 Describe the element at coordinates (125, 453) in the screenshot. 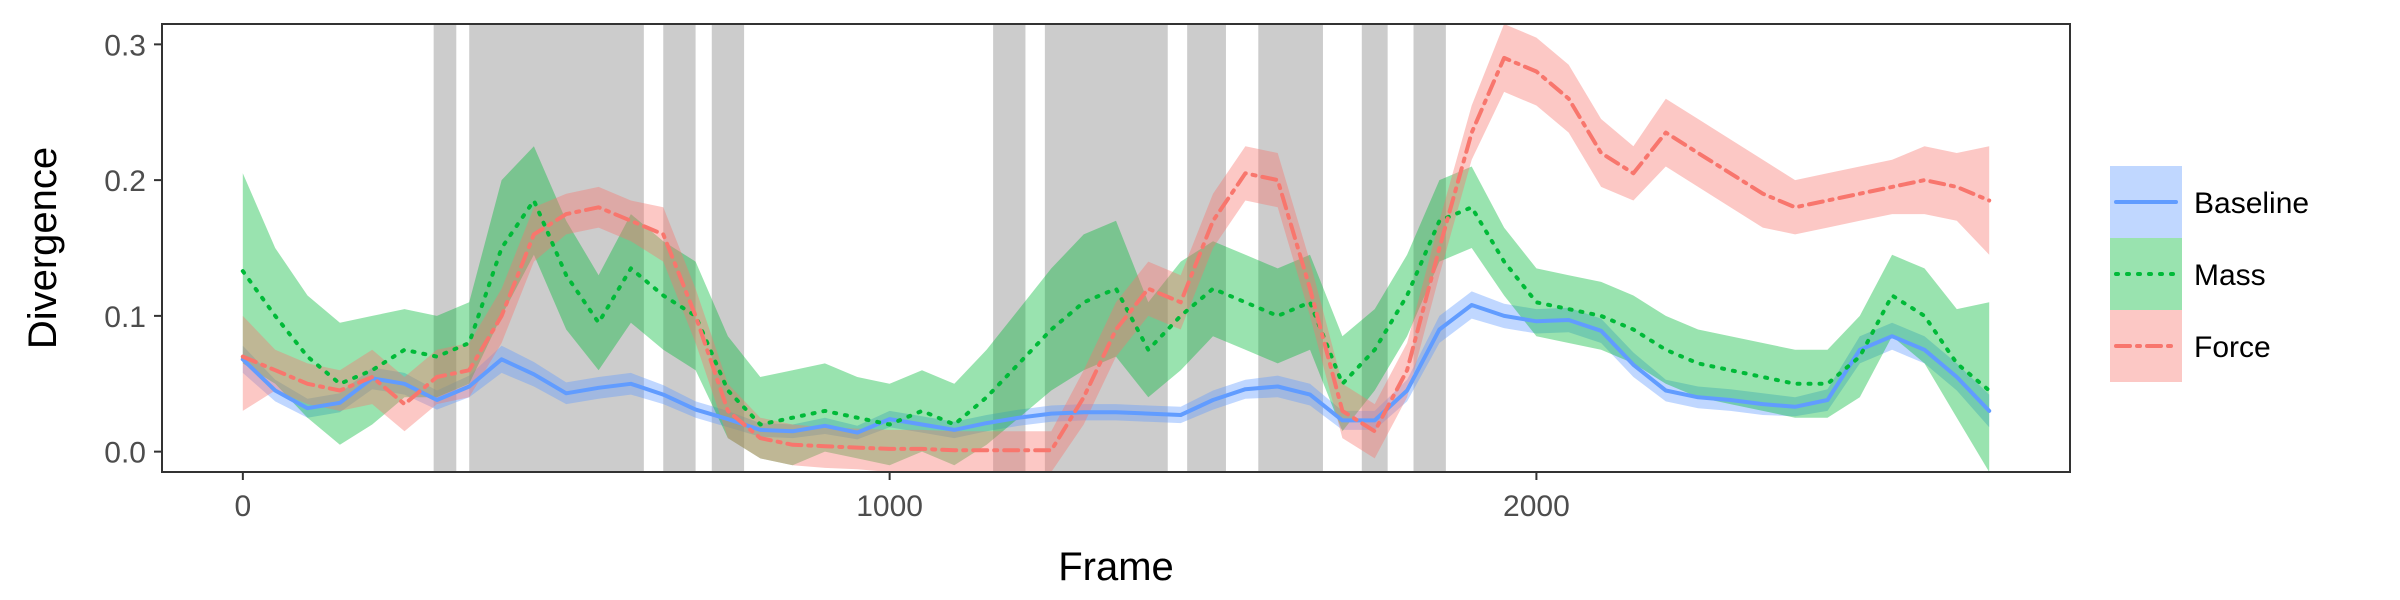

I see `y-tick-label: 0.0` at that location.